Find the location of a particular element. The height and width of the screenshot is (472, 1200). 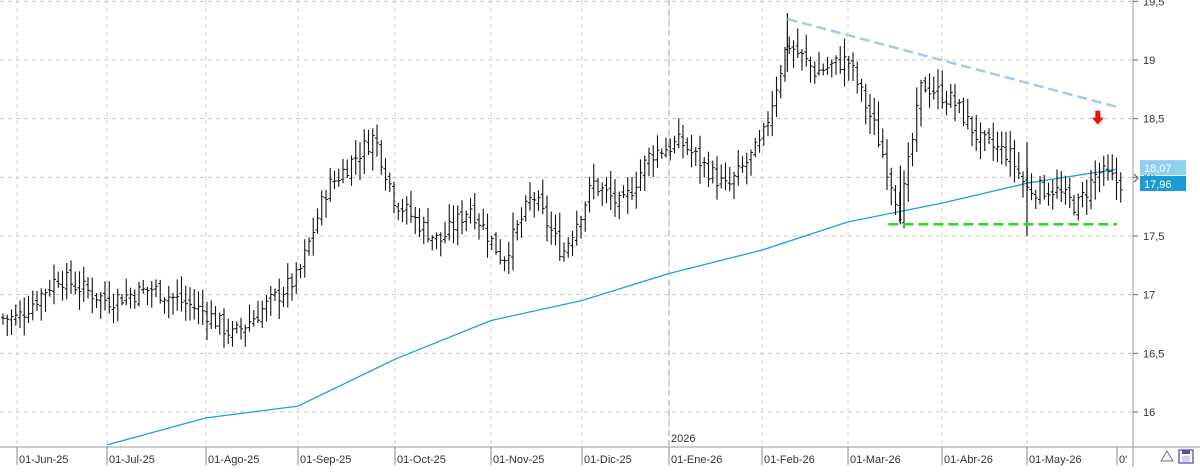

resistance-line is located at coordinates (952, 63).